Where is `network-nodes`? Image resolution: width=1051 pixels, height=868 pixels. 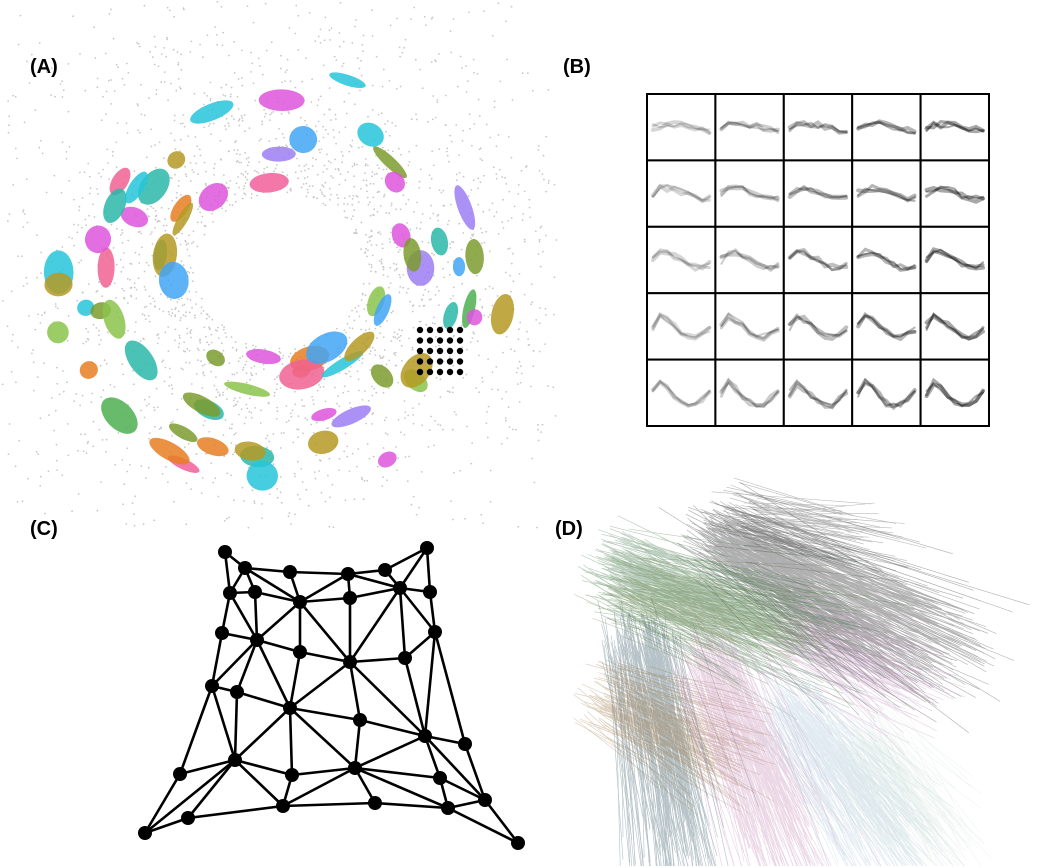 network-nodes is located at coordinates (331, 695).